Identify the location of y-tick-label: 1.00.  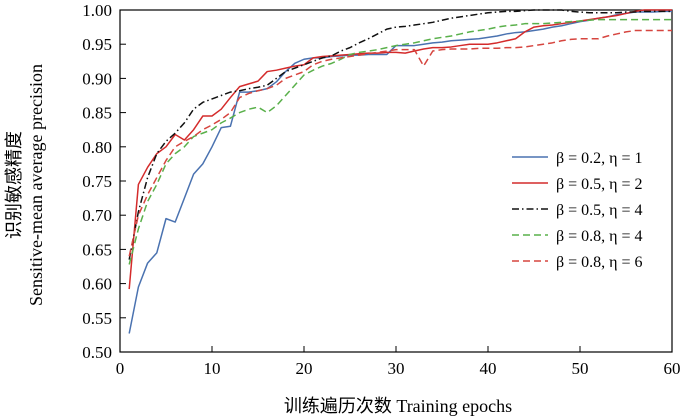
(97, 10).